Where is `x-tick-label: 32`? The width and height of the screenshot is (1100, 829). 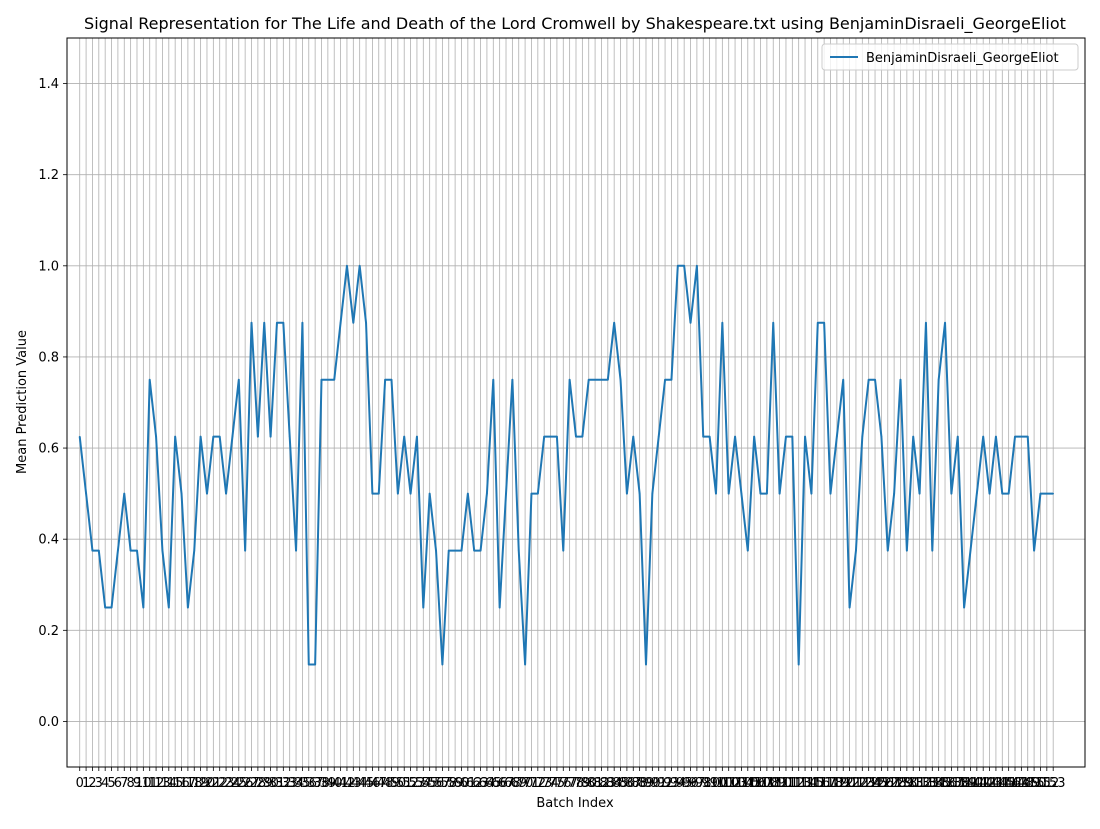 x-tick-label: 32 is located at coordinates (283, 783).